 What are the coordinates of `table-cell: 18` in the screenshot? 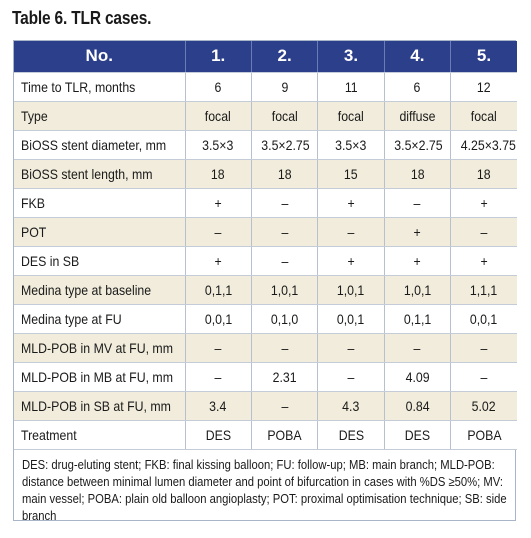 It's located at (483, 174).